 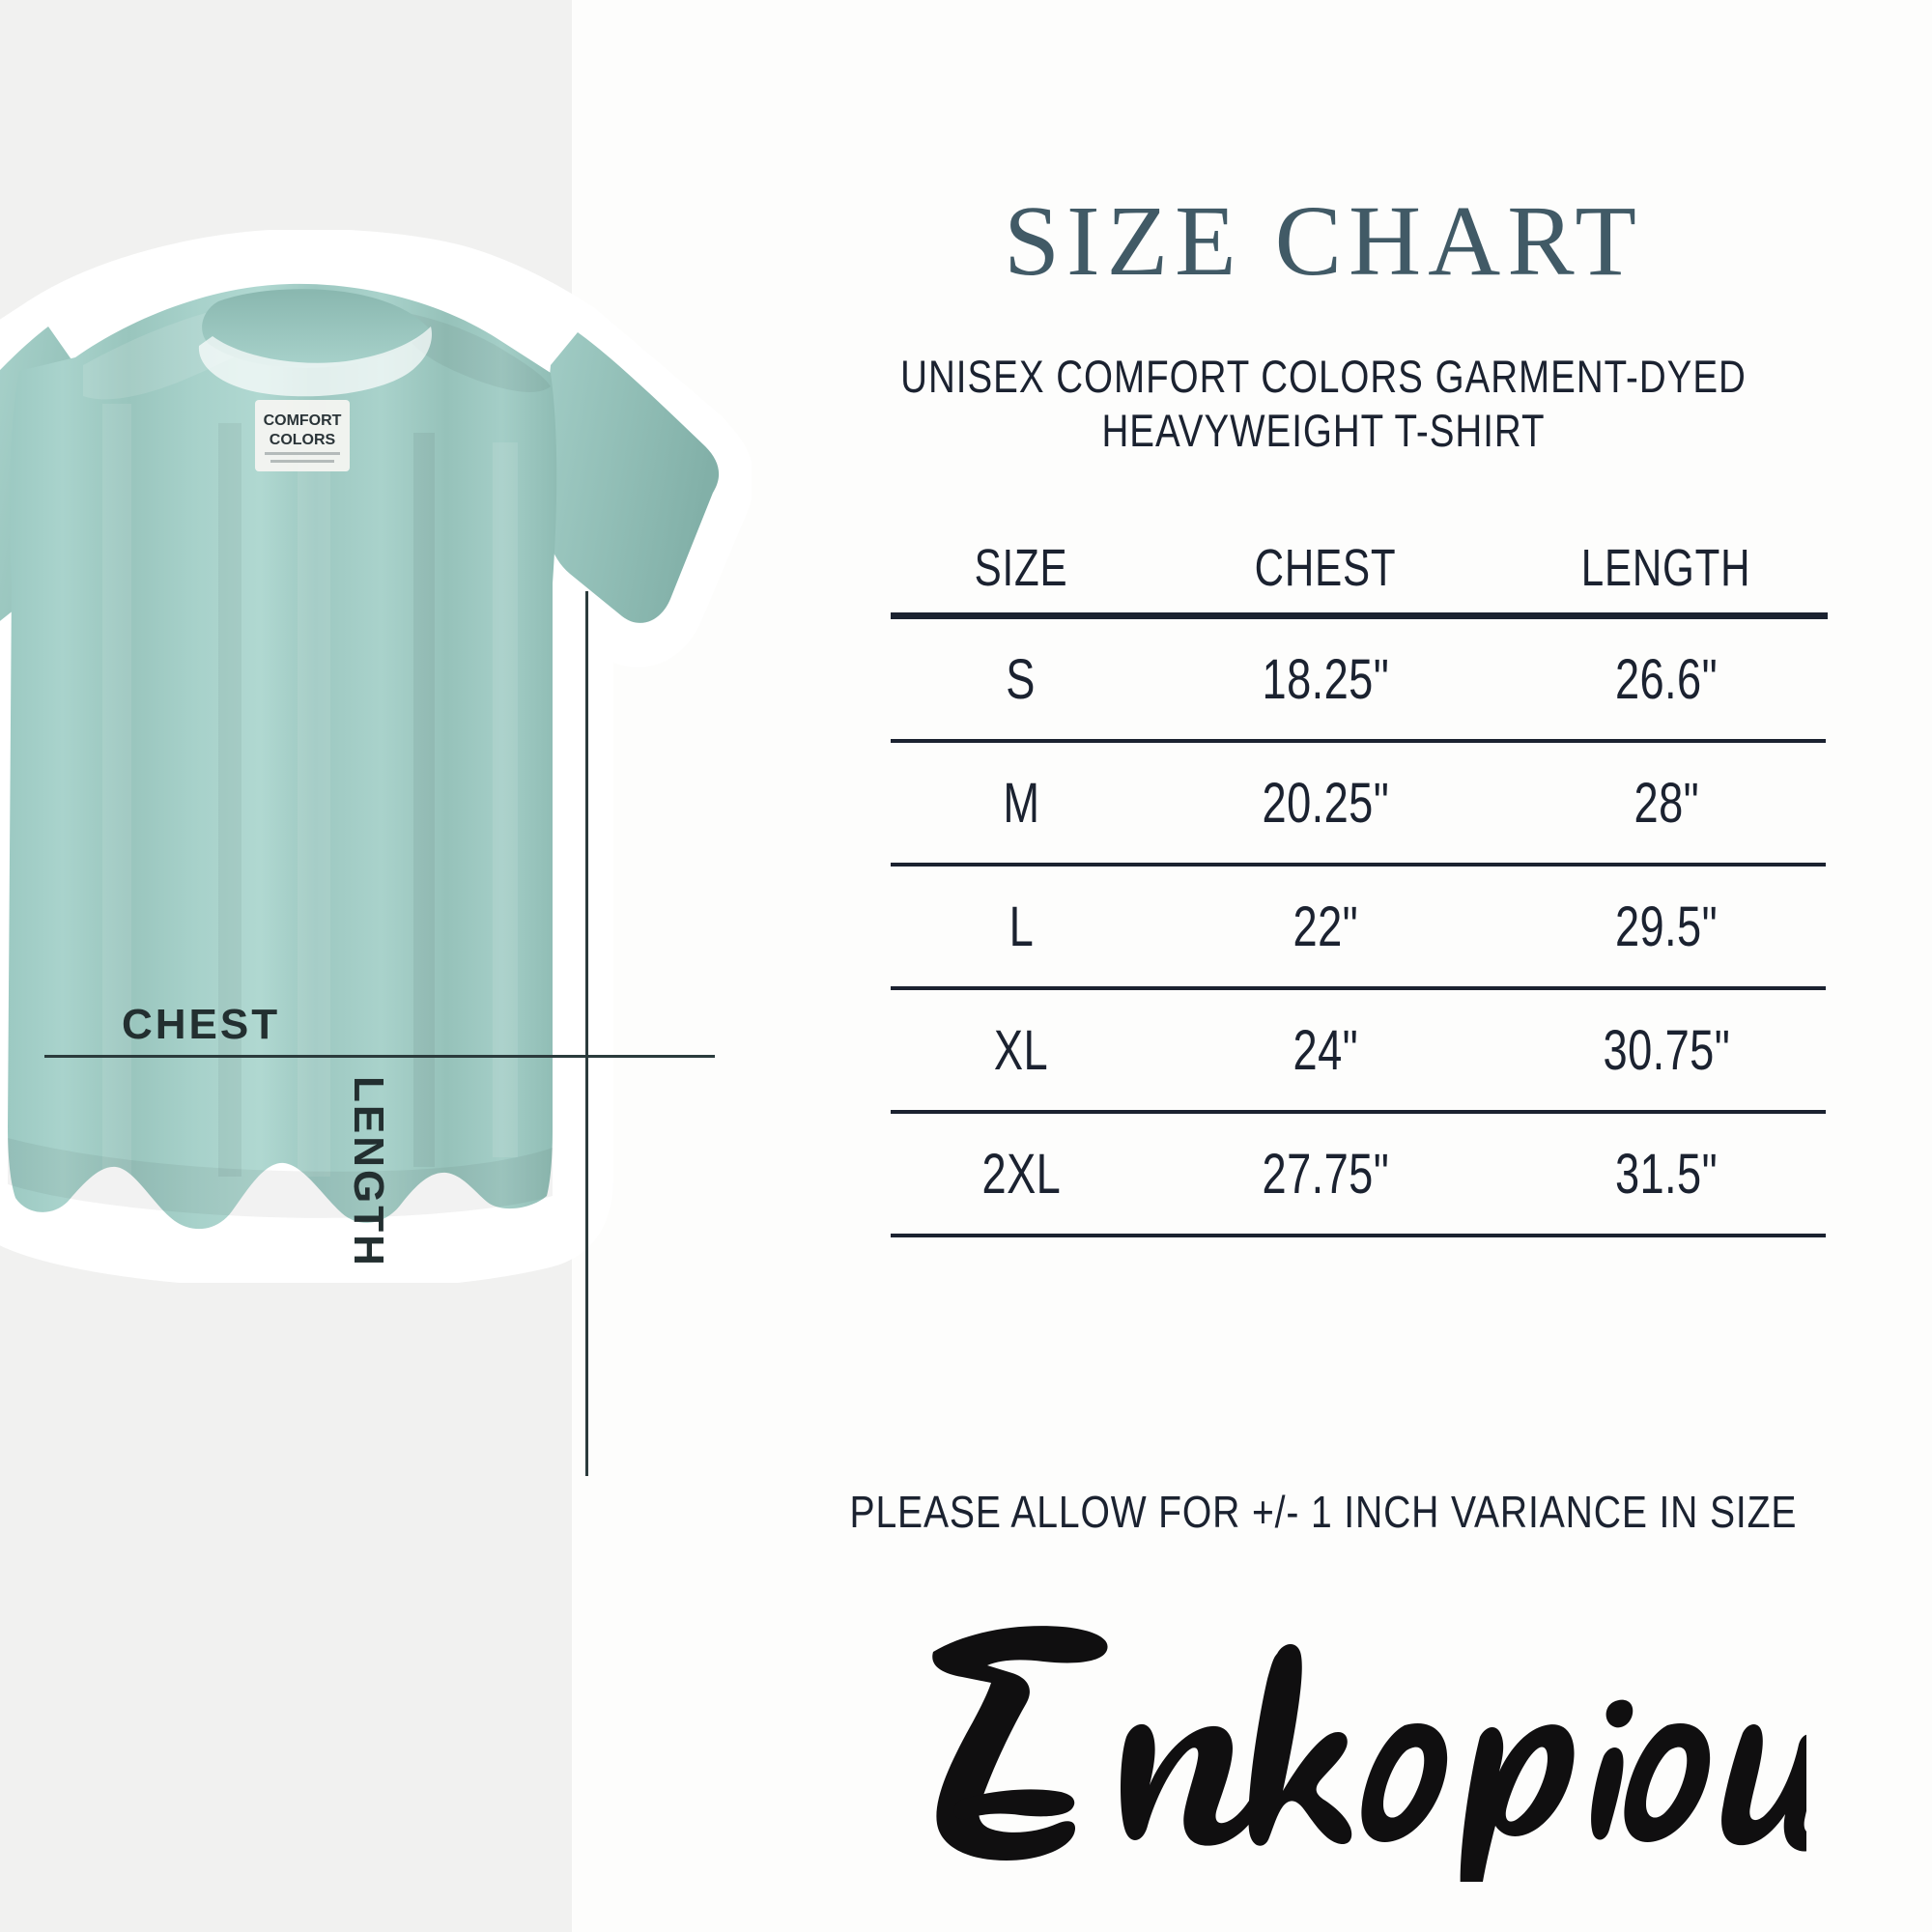 I want to click on column-header-chest: CHEST, so click(x=1325, y=568).